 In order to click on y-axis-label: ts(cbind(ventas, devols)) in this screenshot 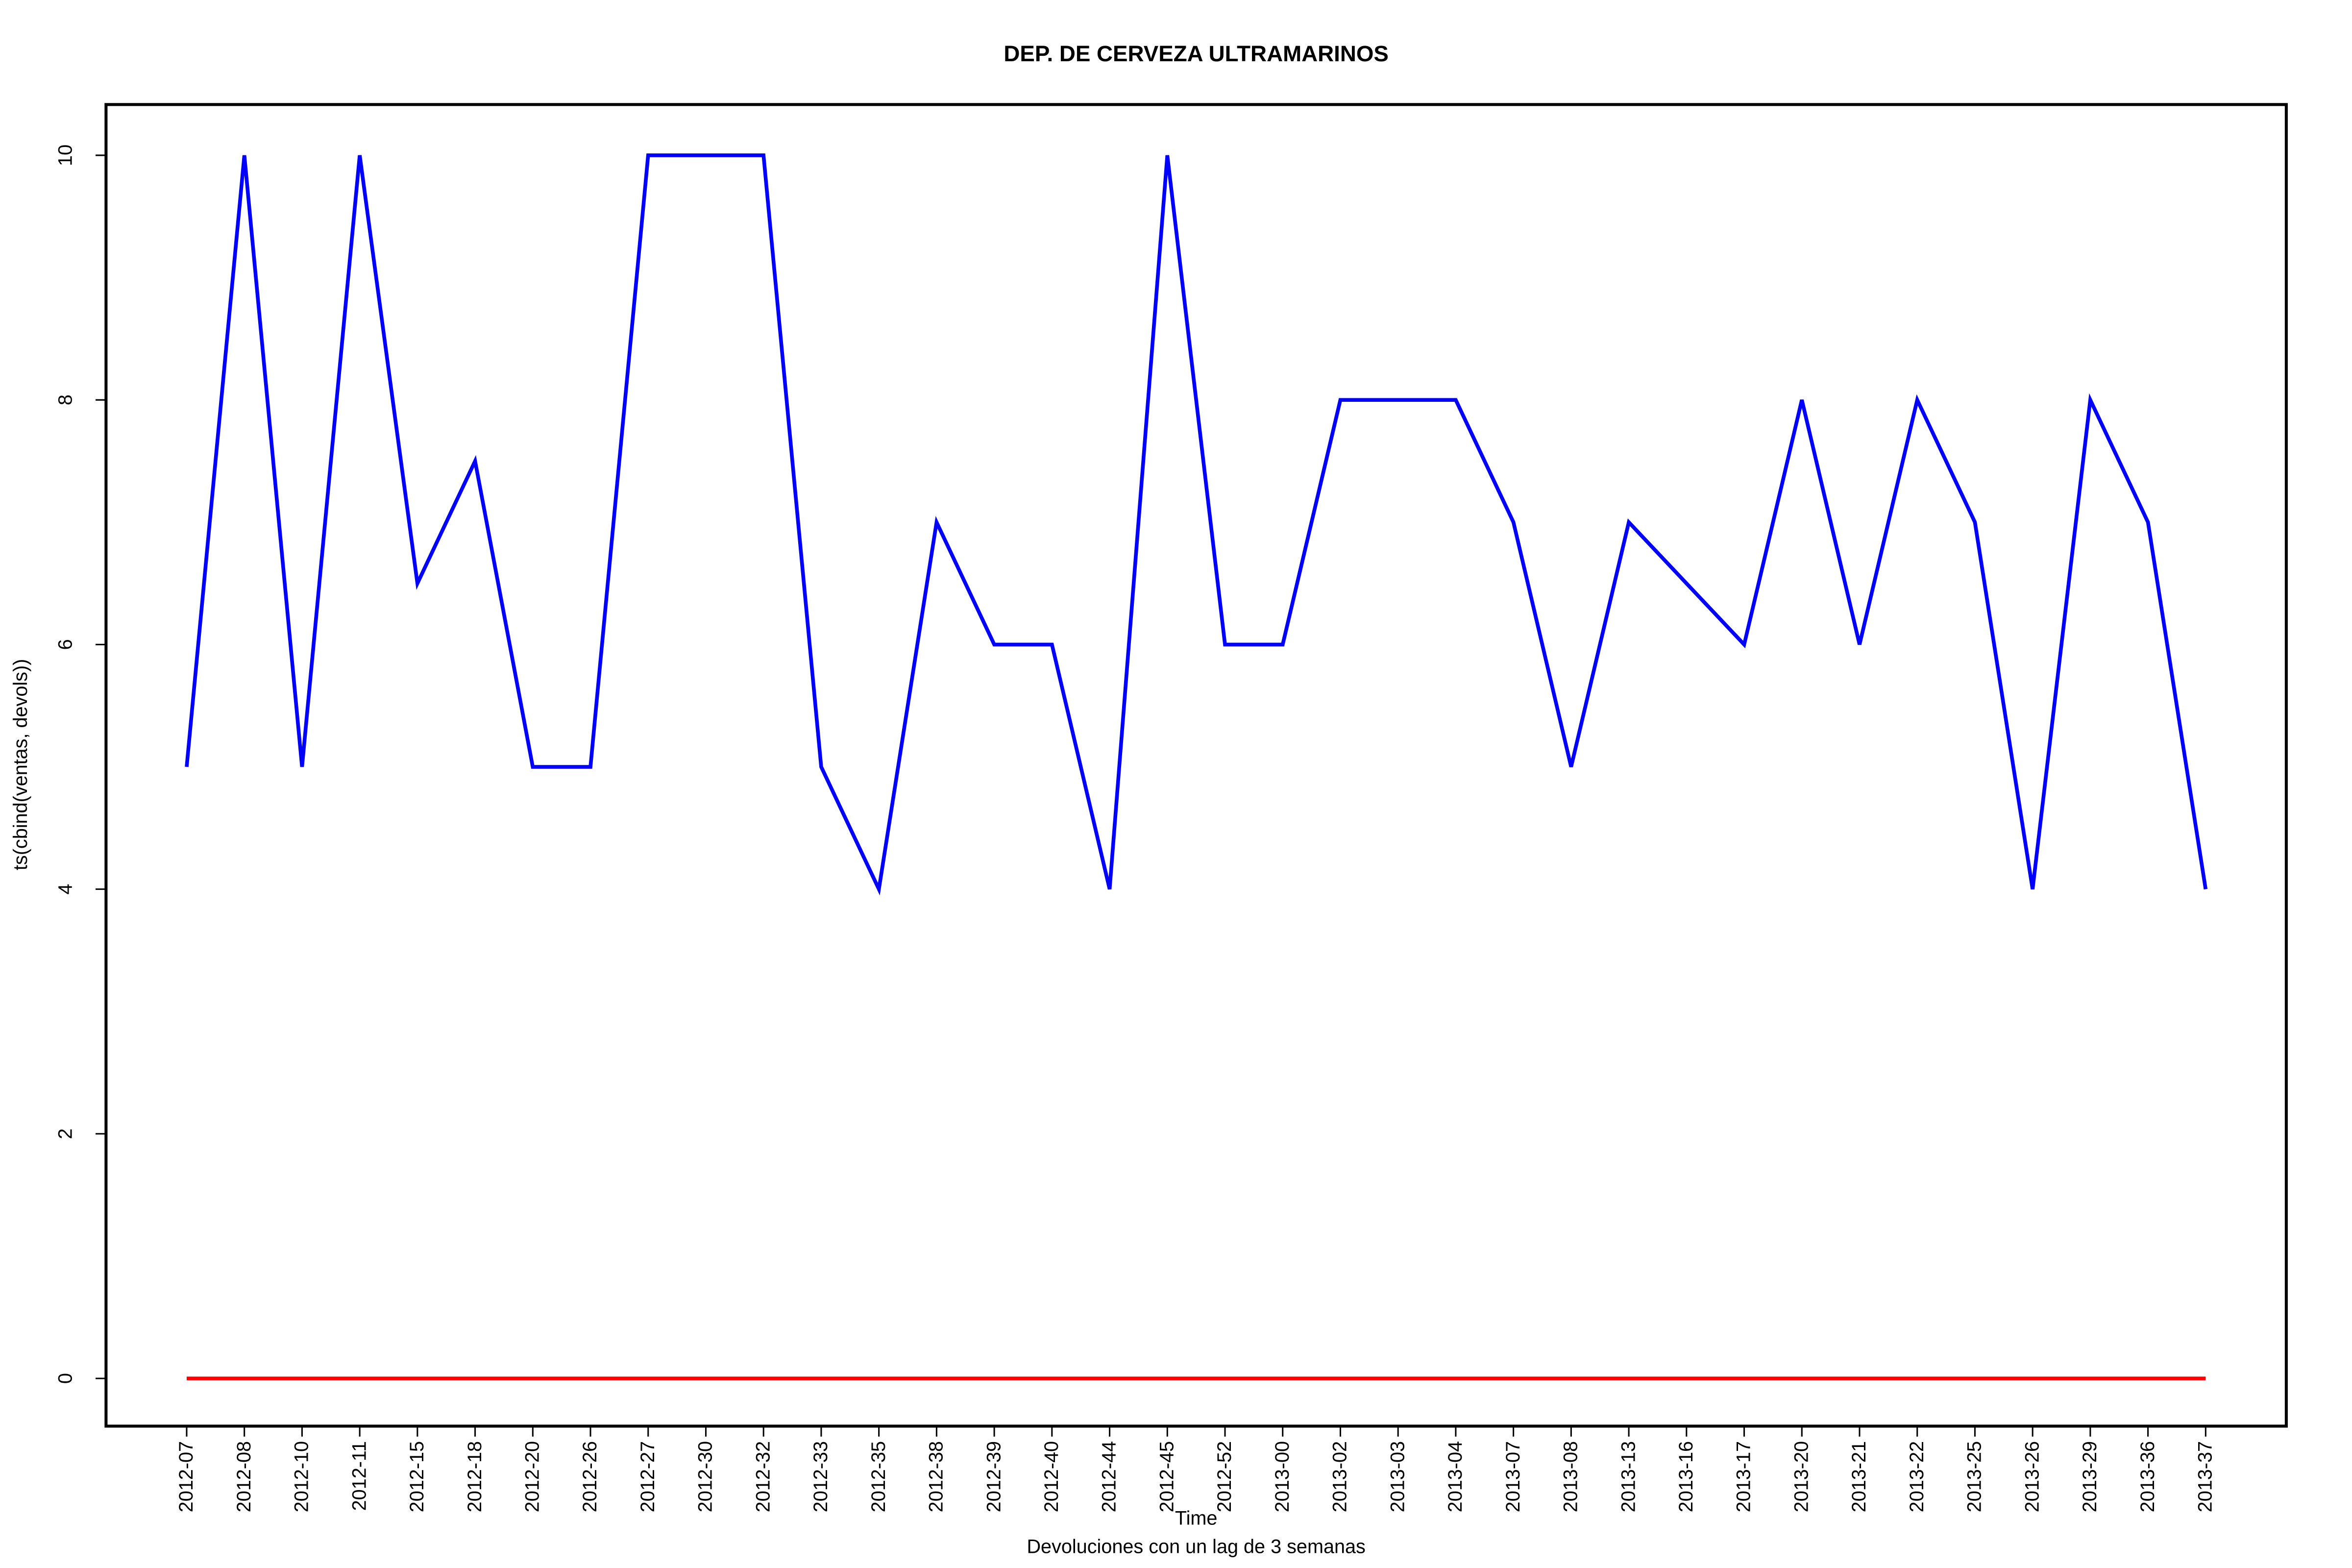, I will do `click(20, 764)`.